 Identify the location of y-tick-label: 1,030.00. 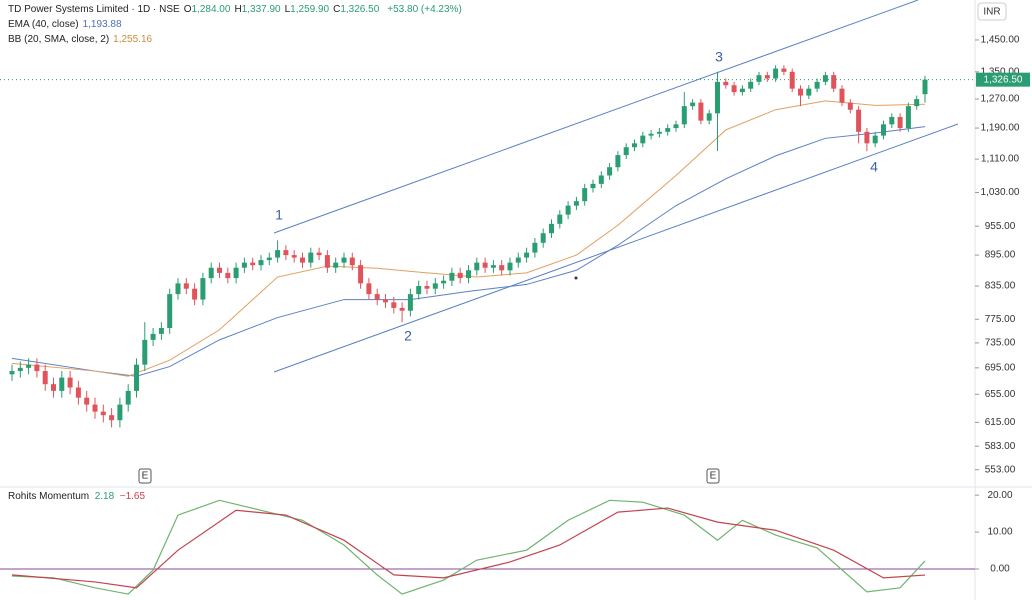
(1000, 192).